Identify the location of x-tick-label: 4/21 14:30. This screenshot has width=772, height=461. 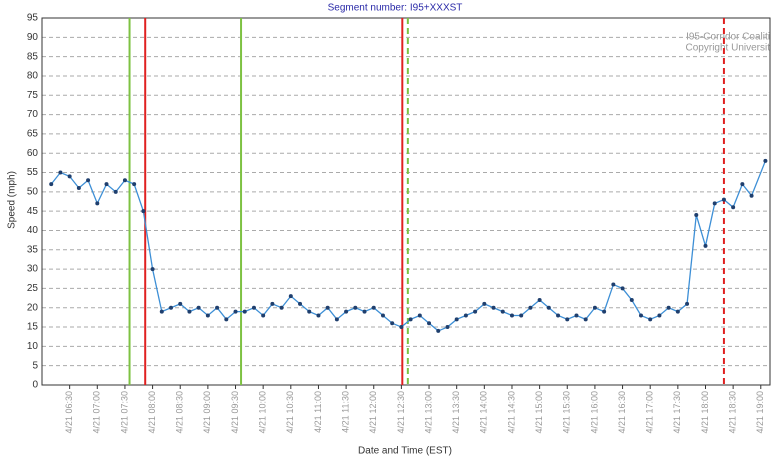
(511, 412).